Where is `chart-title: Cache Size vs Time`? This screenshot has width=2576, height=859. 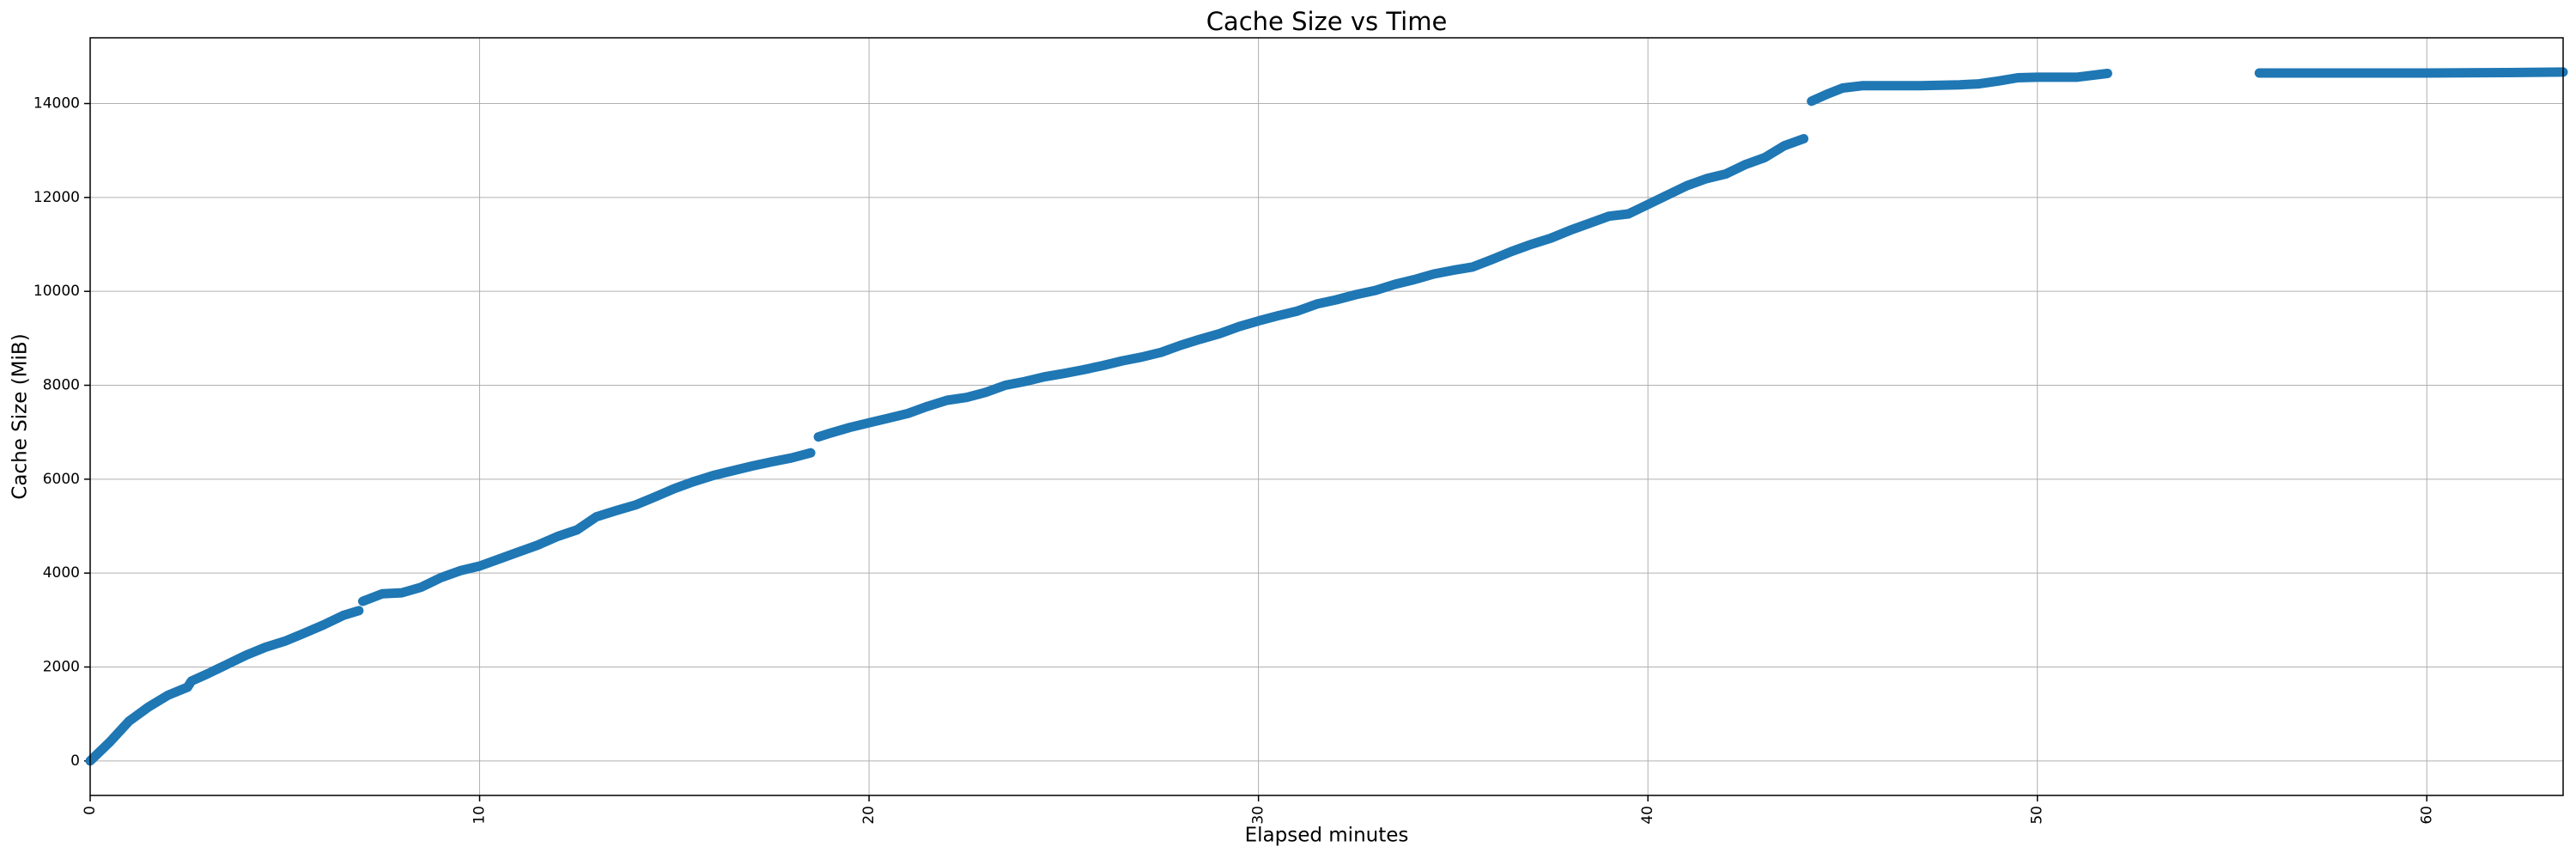
chart-title: Cache Size vs Time is located at coordinates (1327, 22).